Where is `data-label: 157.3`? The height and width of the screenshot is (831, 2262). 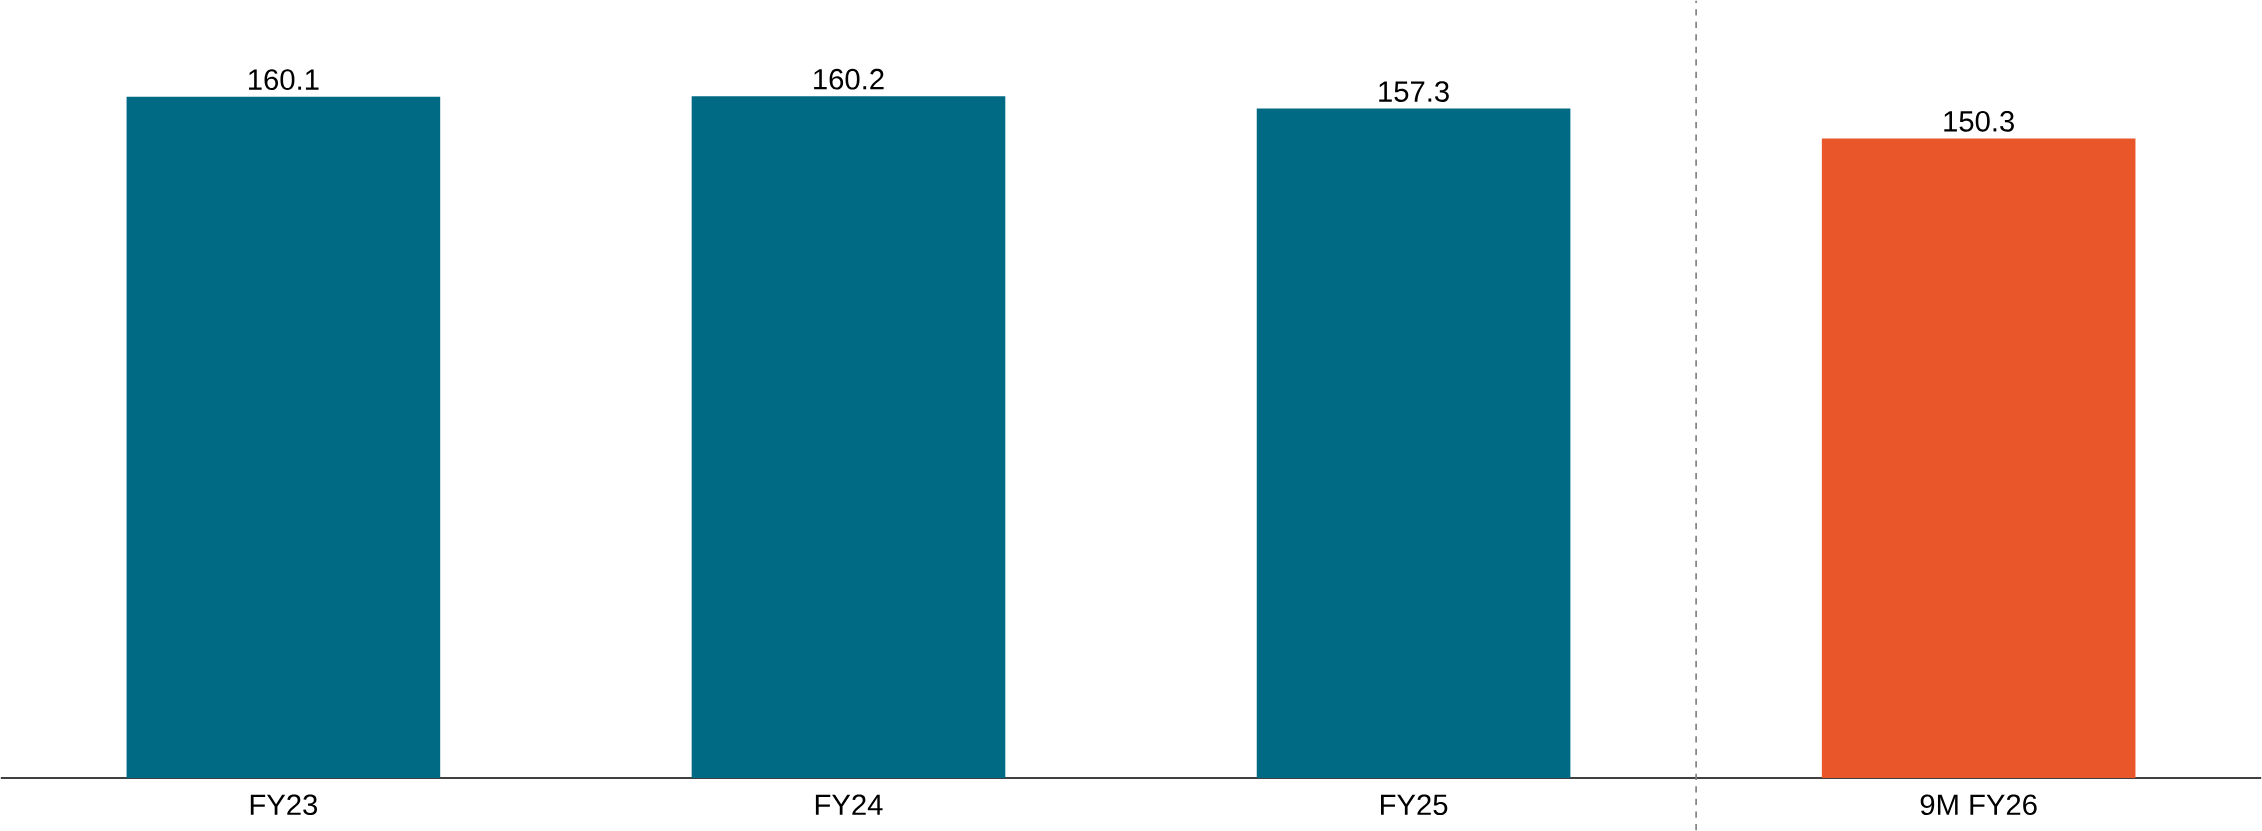
data-label: 157.3 is located at coordinates (1414, 91).